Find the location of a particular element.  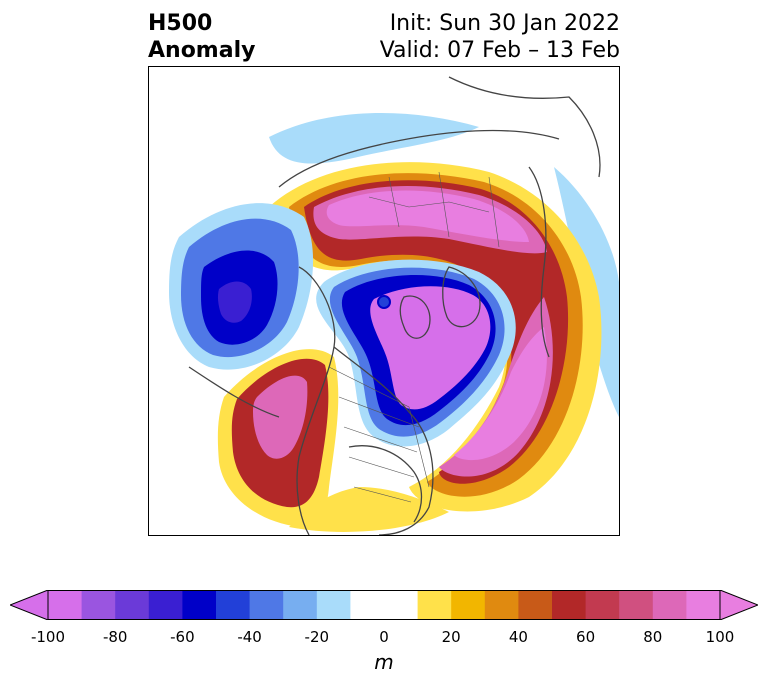

political-borders is located at coordinates (414, 337).